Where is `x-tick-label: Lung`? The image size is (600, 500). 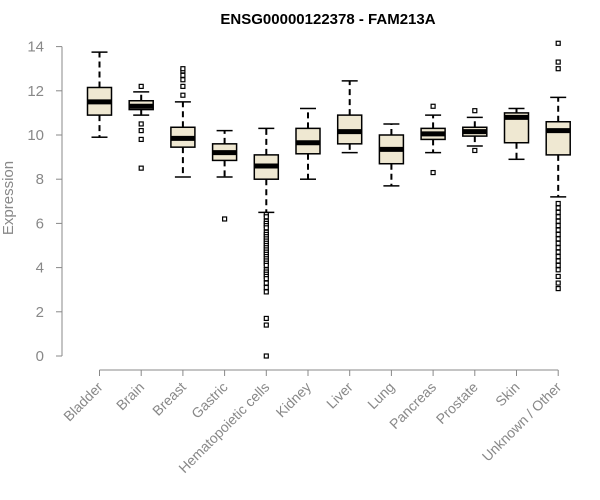 x-tick-label: Lung is located at coordinates (380, 395).